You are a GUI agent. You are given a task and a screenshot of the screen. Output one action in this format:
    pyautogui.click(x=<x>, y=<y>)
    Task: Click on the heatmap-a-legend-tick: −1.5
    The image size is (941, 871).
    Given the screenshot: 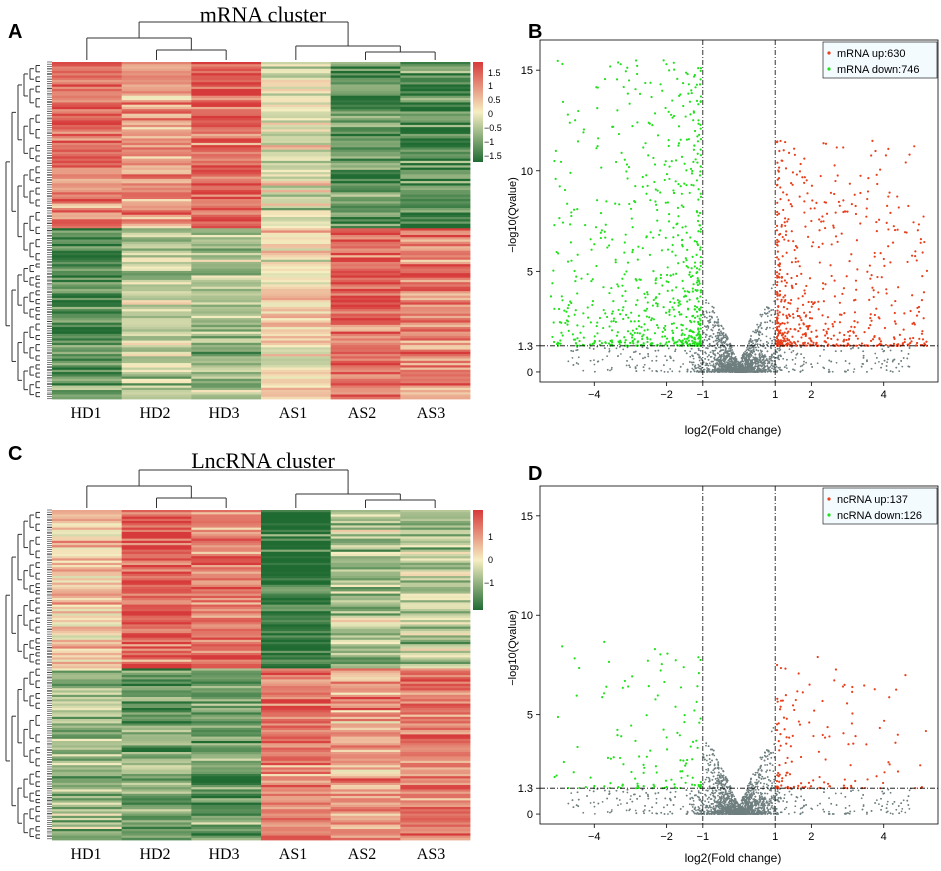 What is the action you would take?
    pyautogui.click(x=493, y=156)
    